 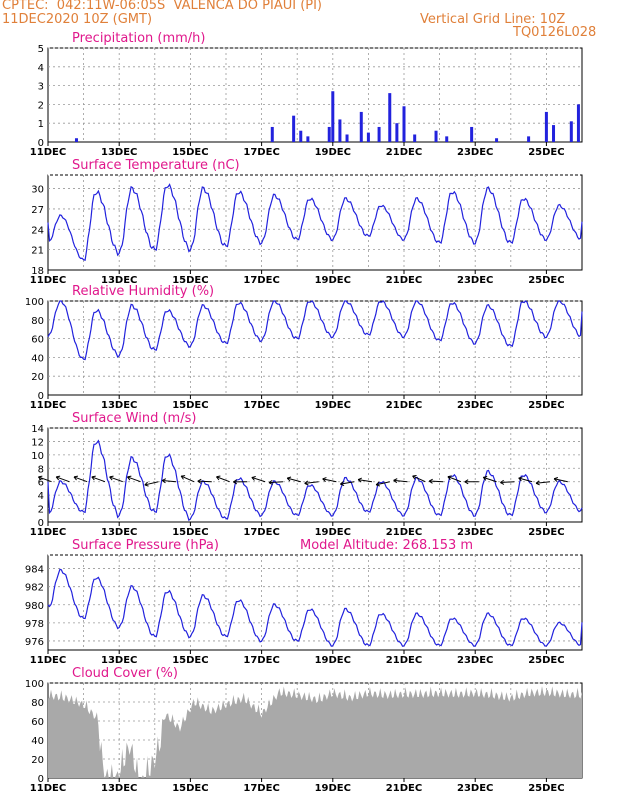 I want to click on temp-xtick-label: 25DEC, so click(x=546, y=280).